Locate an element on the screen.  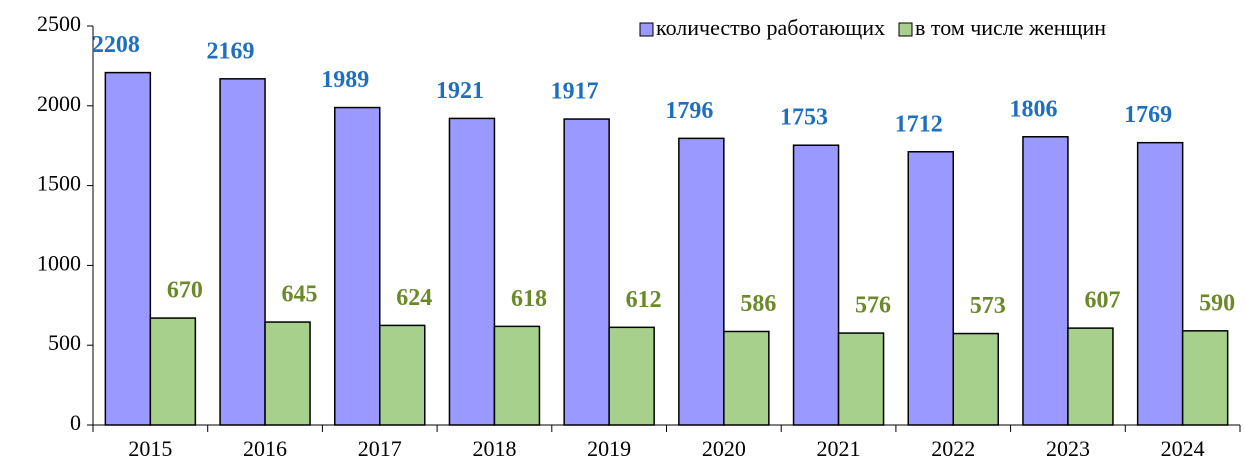
value-label: 590 is located at coordinates (1217, 303).